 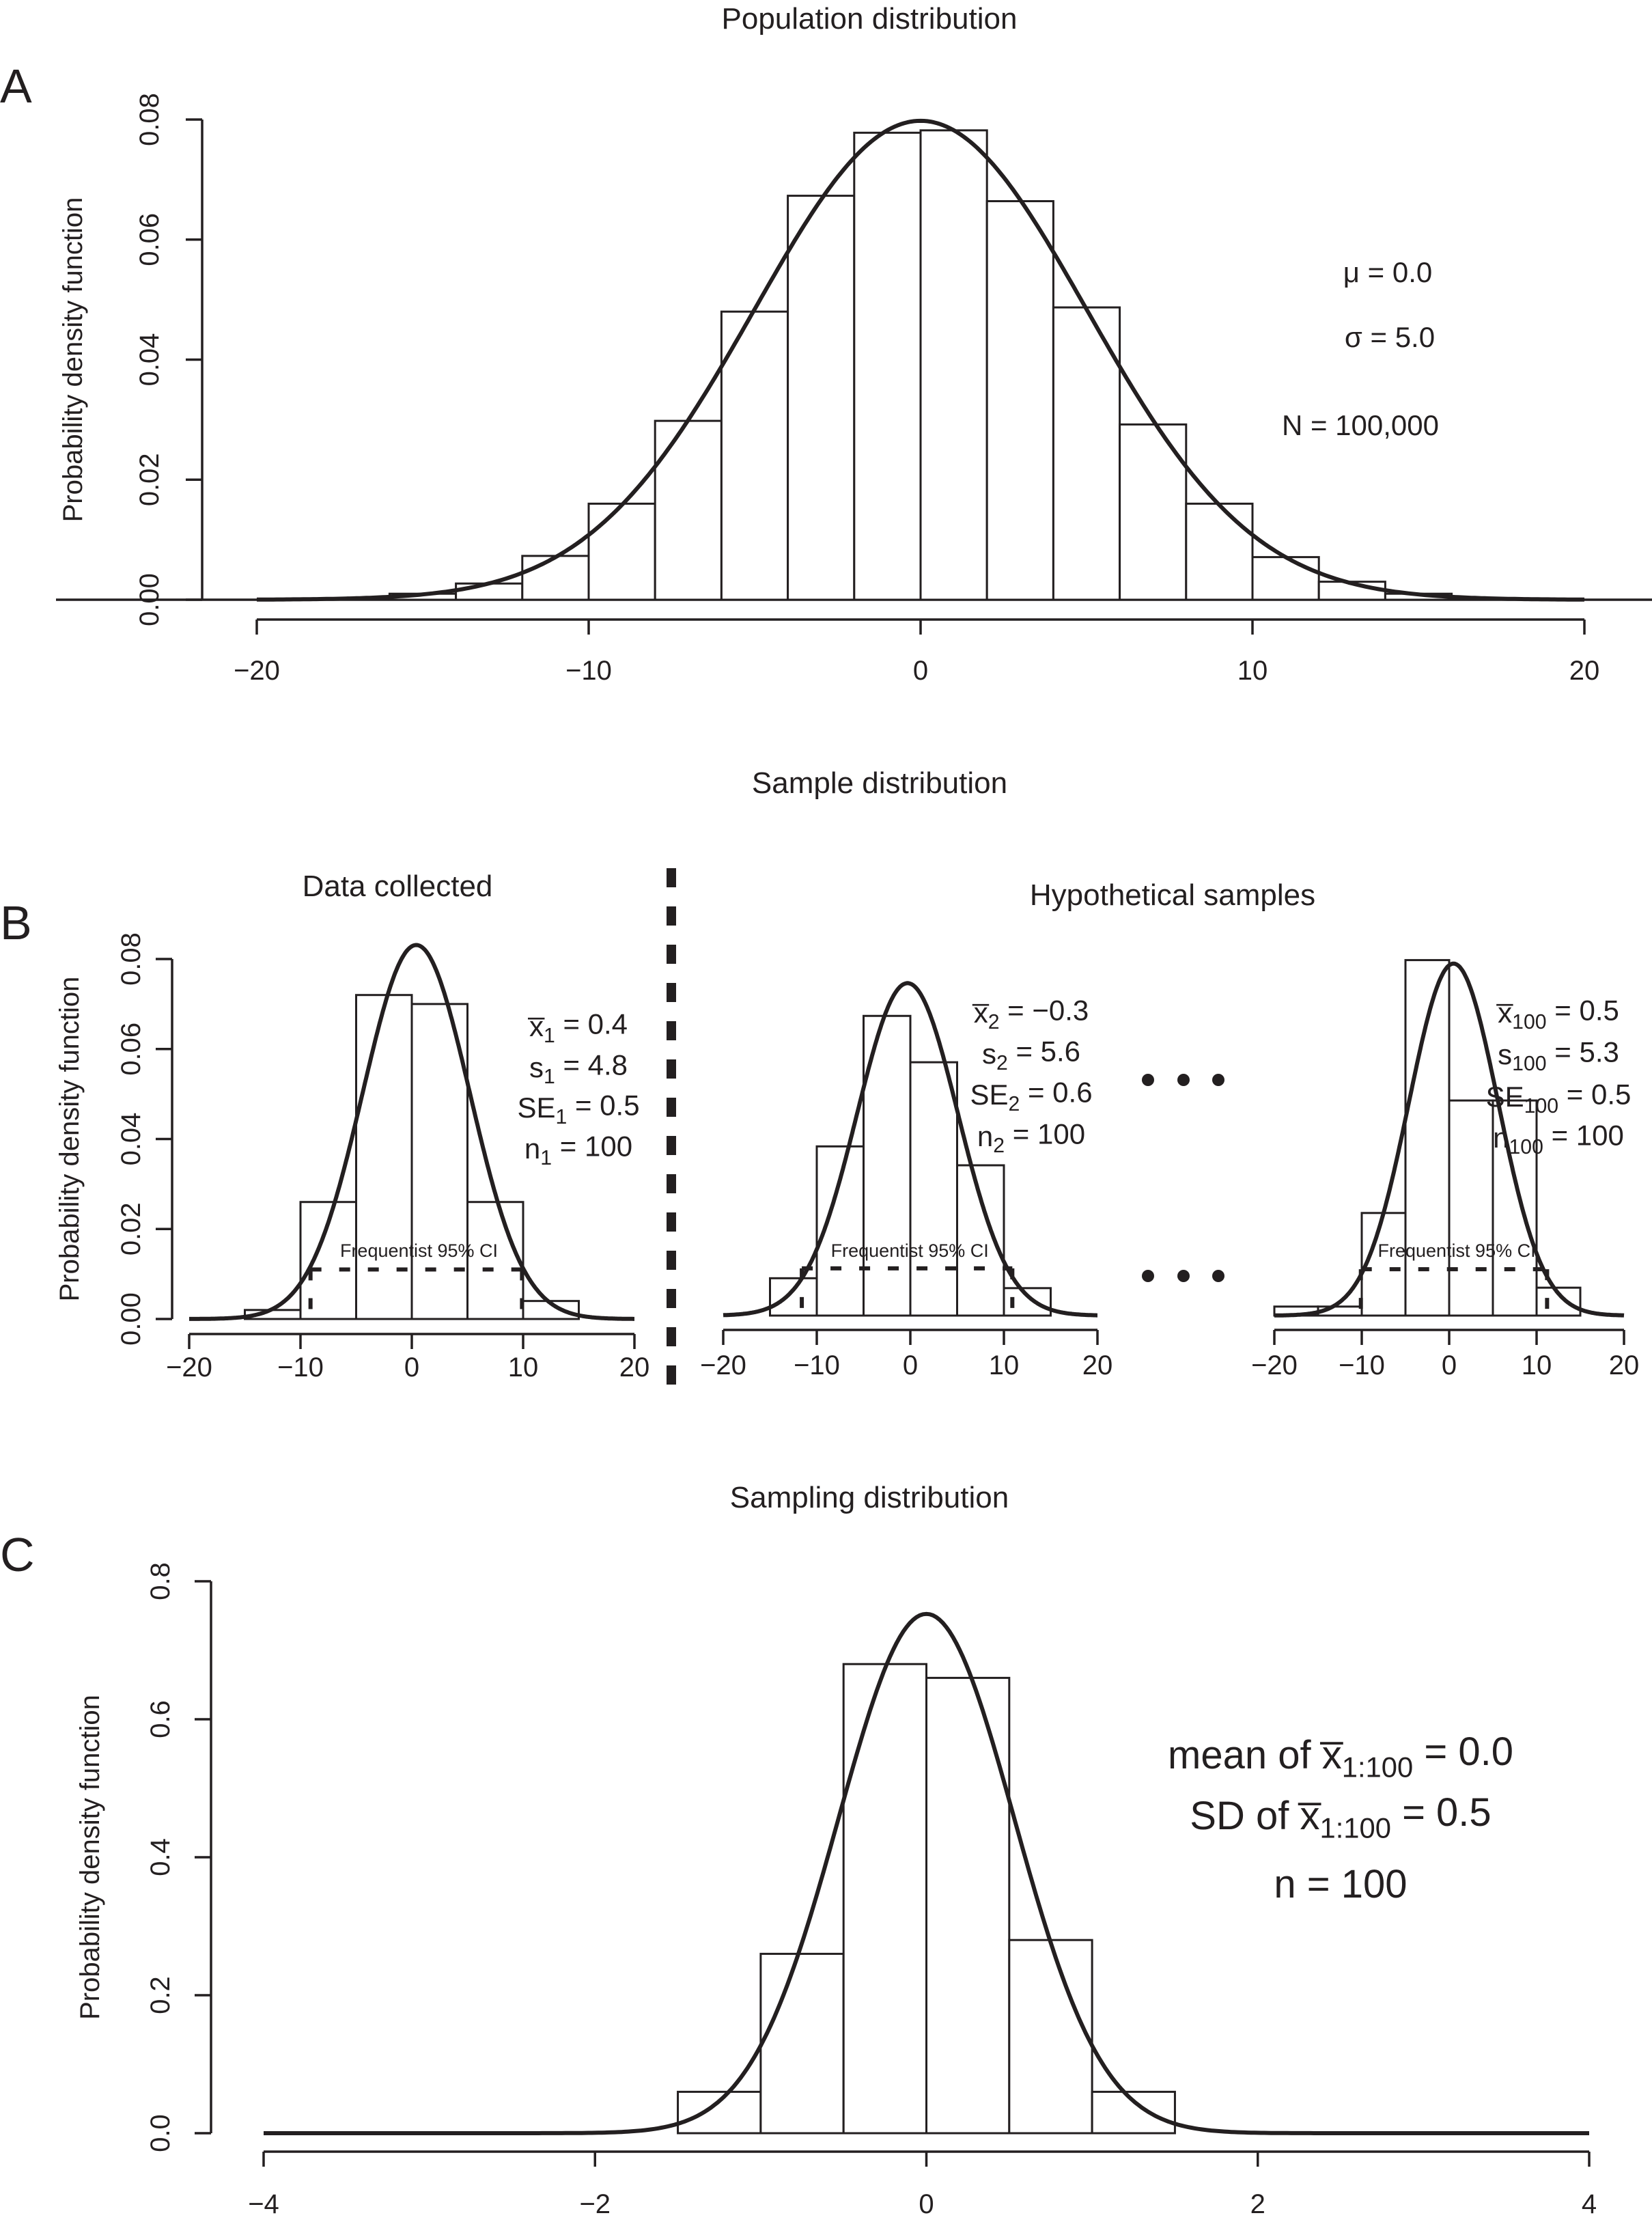 I want to click on panel-b-title: Sample distribution, so click(x=879, y=783).